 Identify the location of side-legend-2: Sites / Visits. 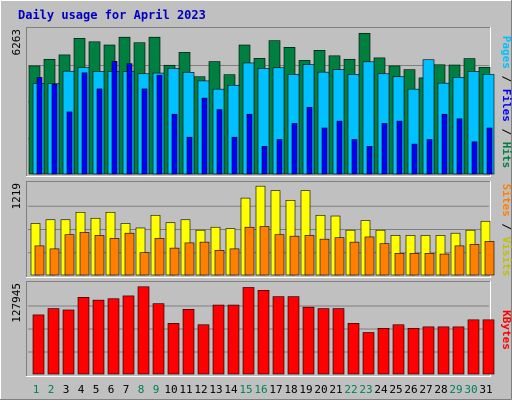
(506, 230).